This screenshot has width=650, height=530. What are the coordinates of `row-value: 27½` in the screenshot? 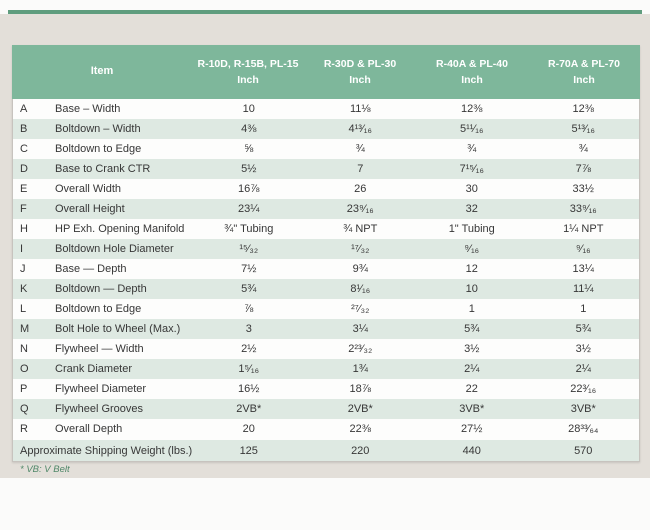 It's located at (472, 429).